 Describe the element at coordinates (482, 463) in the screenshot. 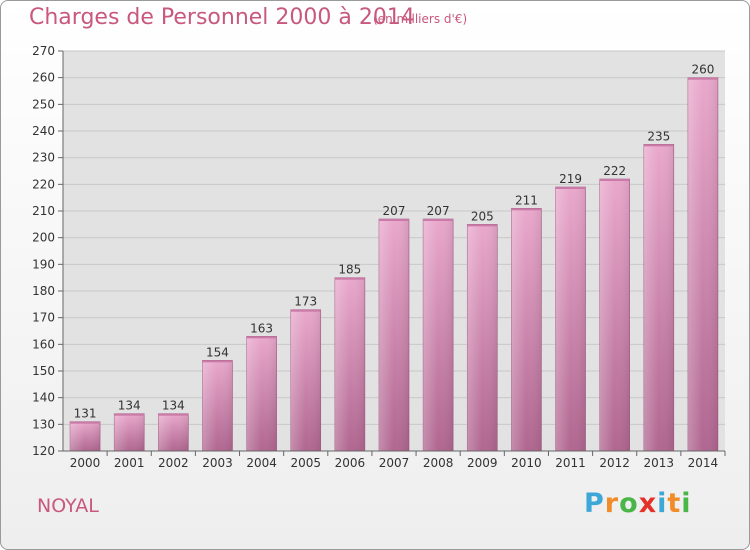

I see `x-tick-label: 2009` at that location.